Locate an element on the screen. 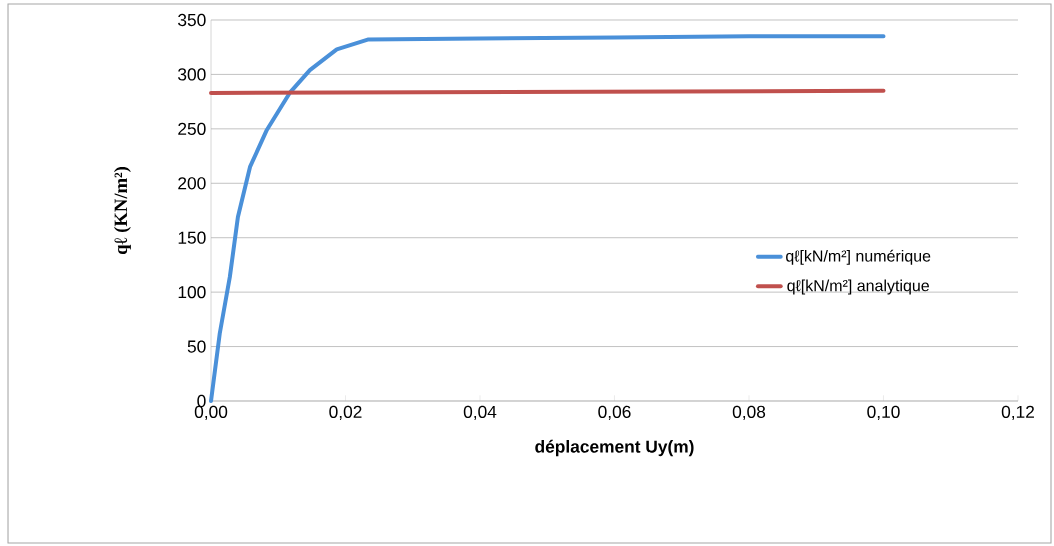  x-axis-title: déplacement Uy(m) is located at coordinates (614, 448).